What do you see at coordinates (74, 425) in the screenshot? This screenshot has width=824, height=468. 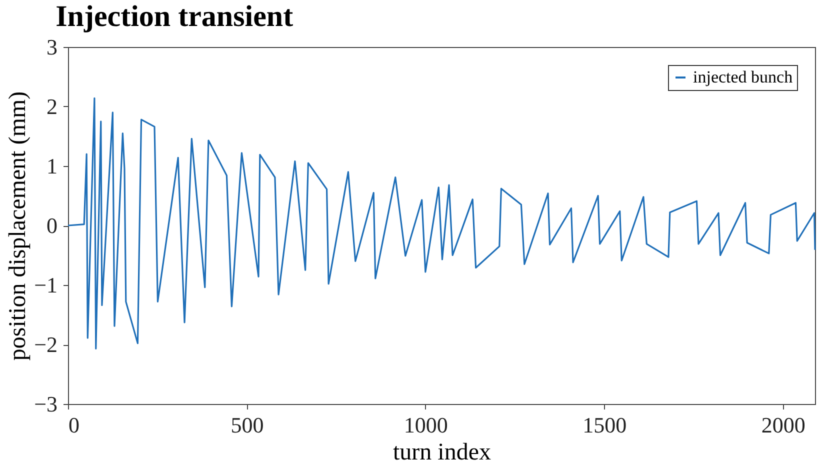 I see `x-tick-label: 0` at bounding box center [74, 425].